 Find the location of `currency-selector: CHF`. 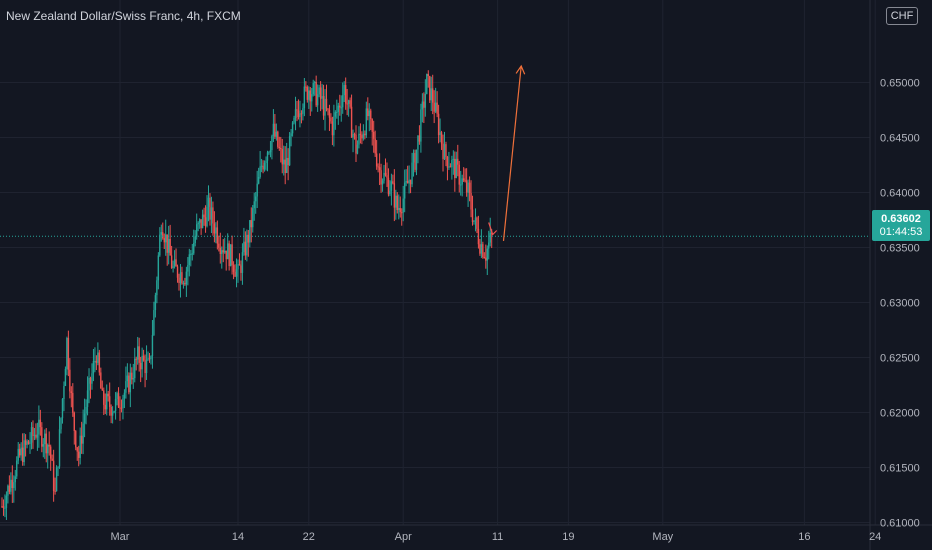

currency-selector: CHF is located at coordinates (902, 16).